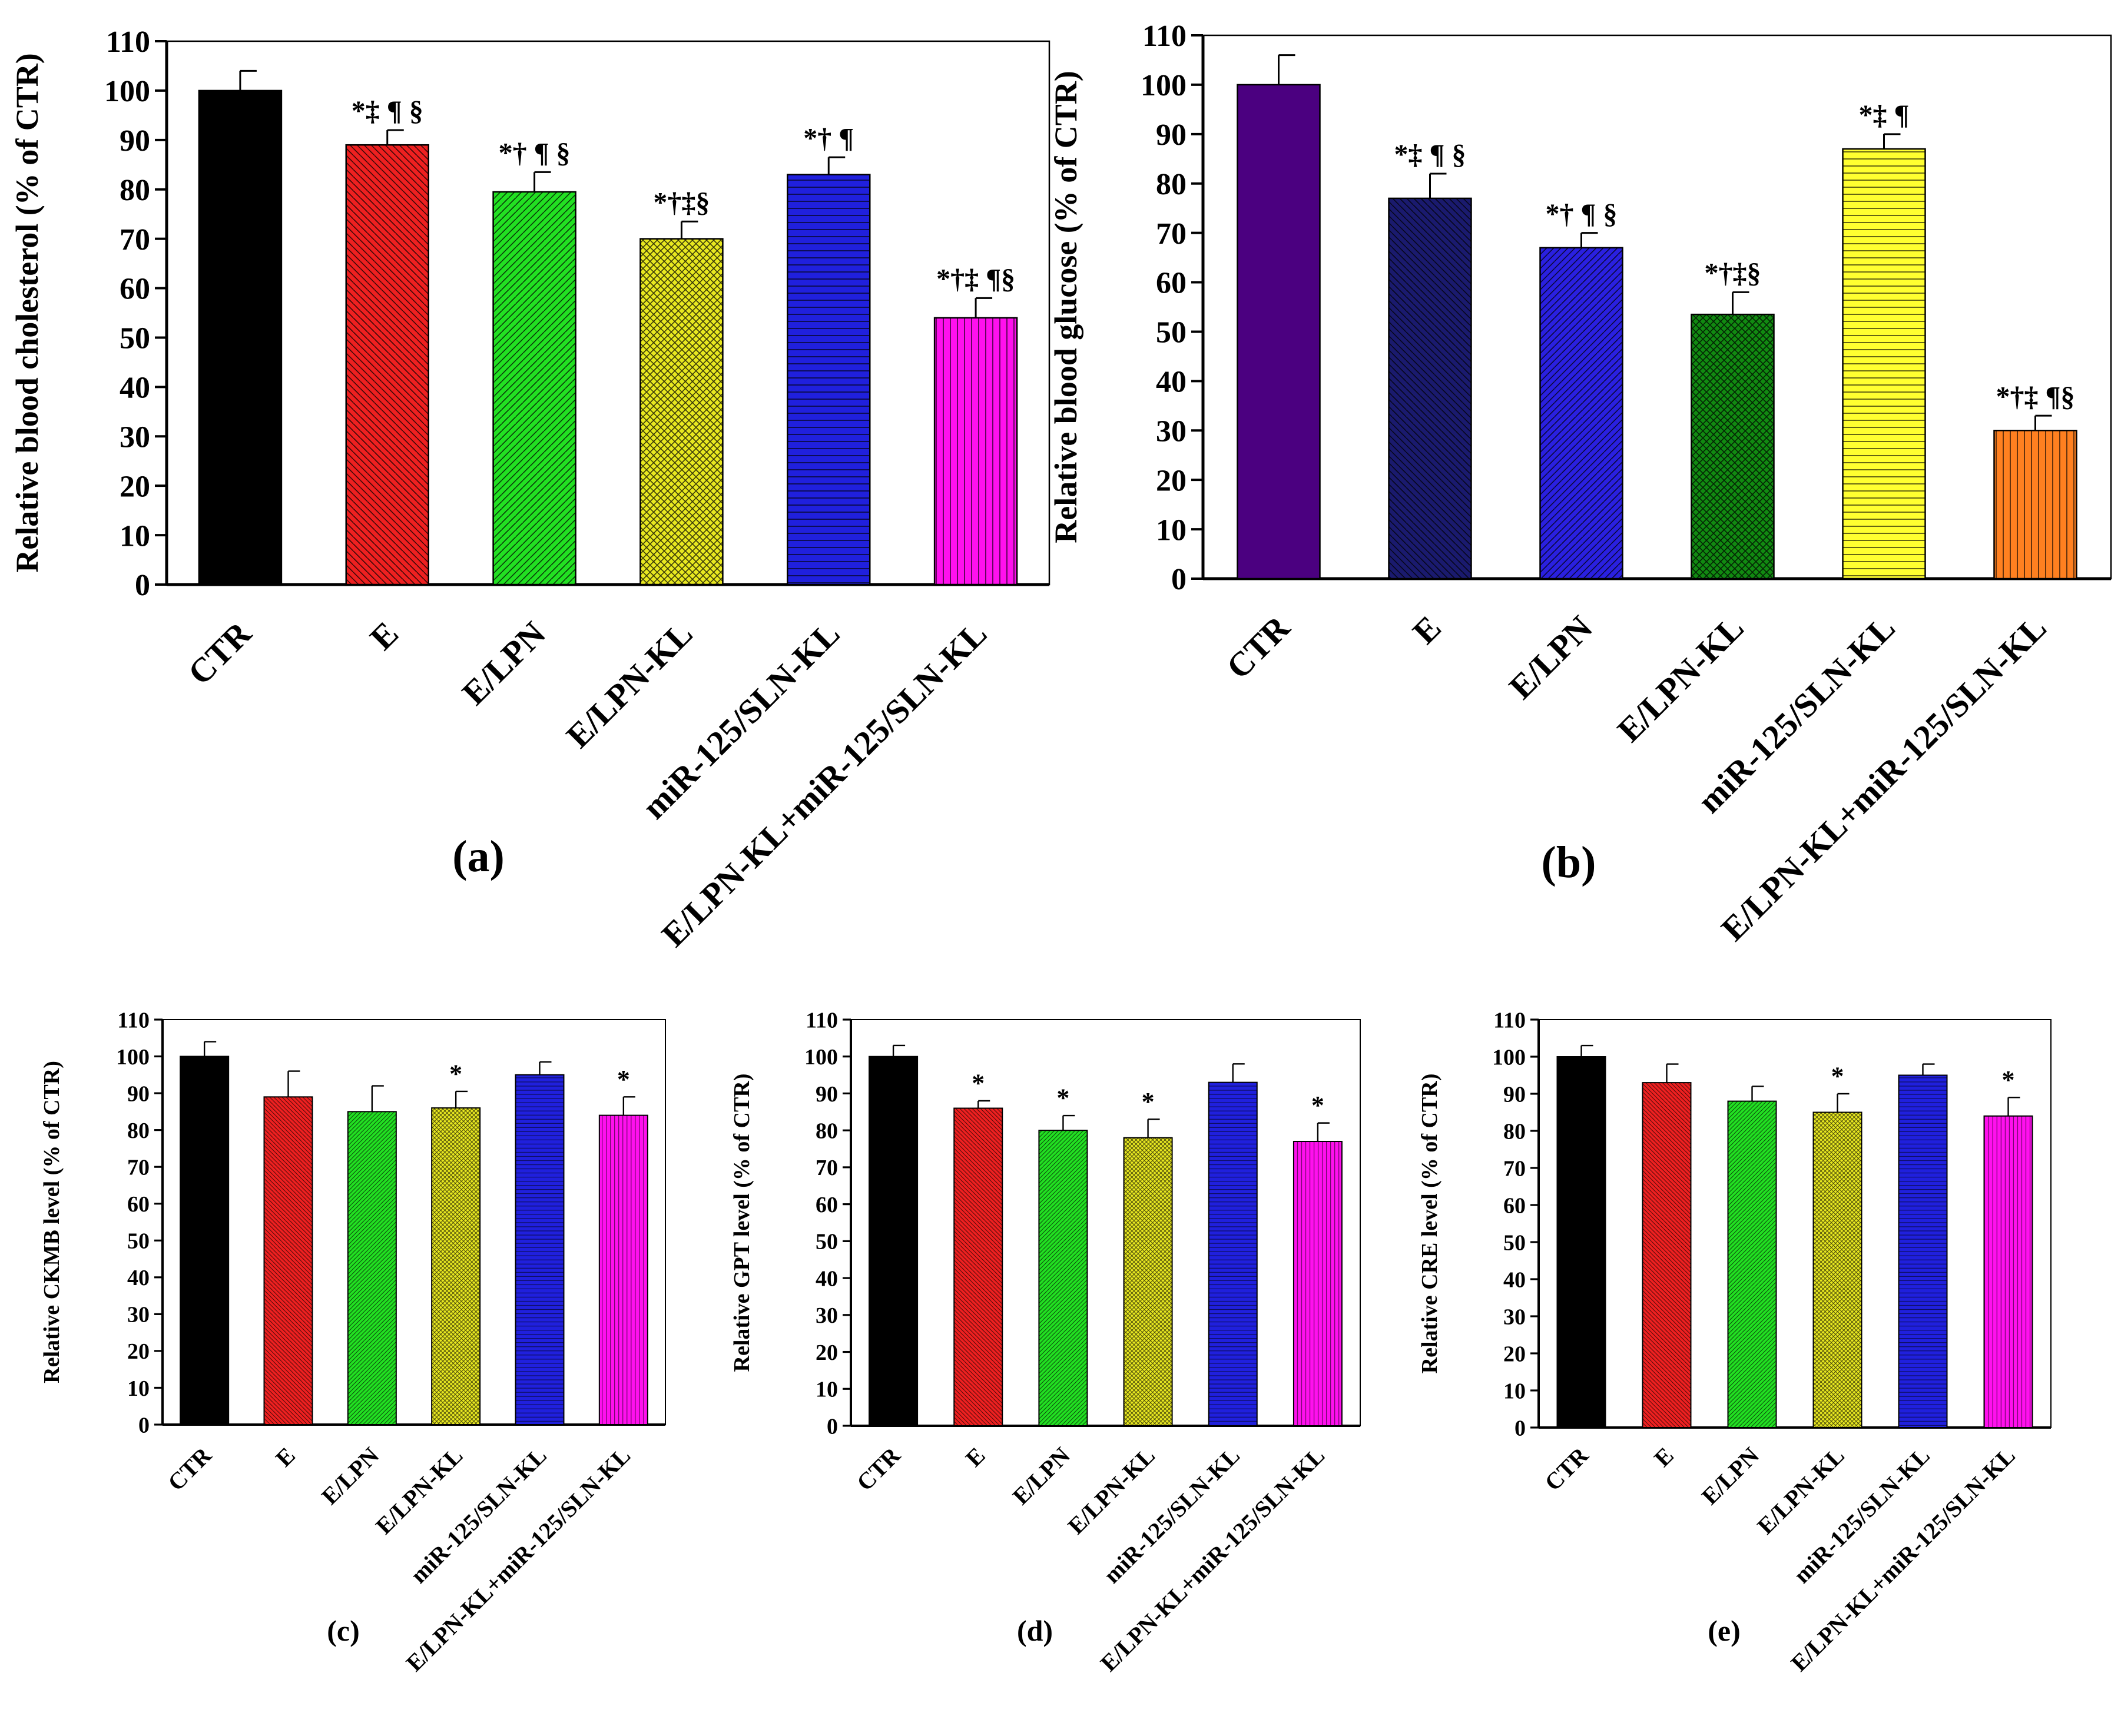 The width and height of the screenshot is (2121, 1736). What do you see at coordinates (1035, 1630) in the screenshot?
I see `panel-label: (d)` at bounding box center [1035, 1630].